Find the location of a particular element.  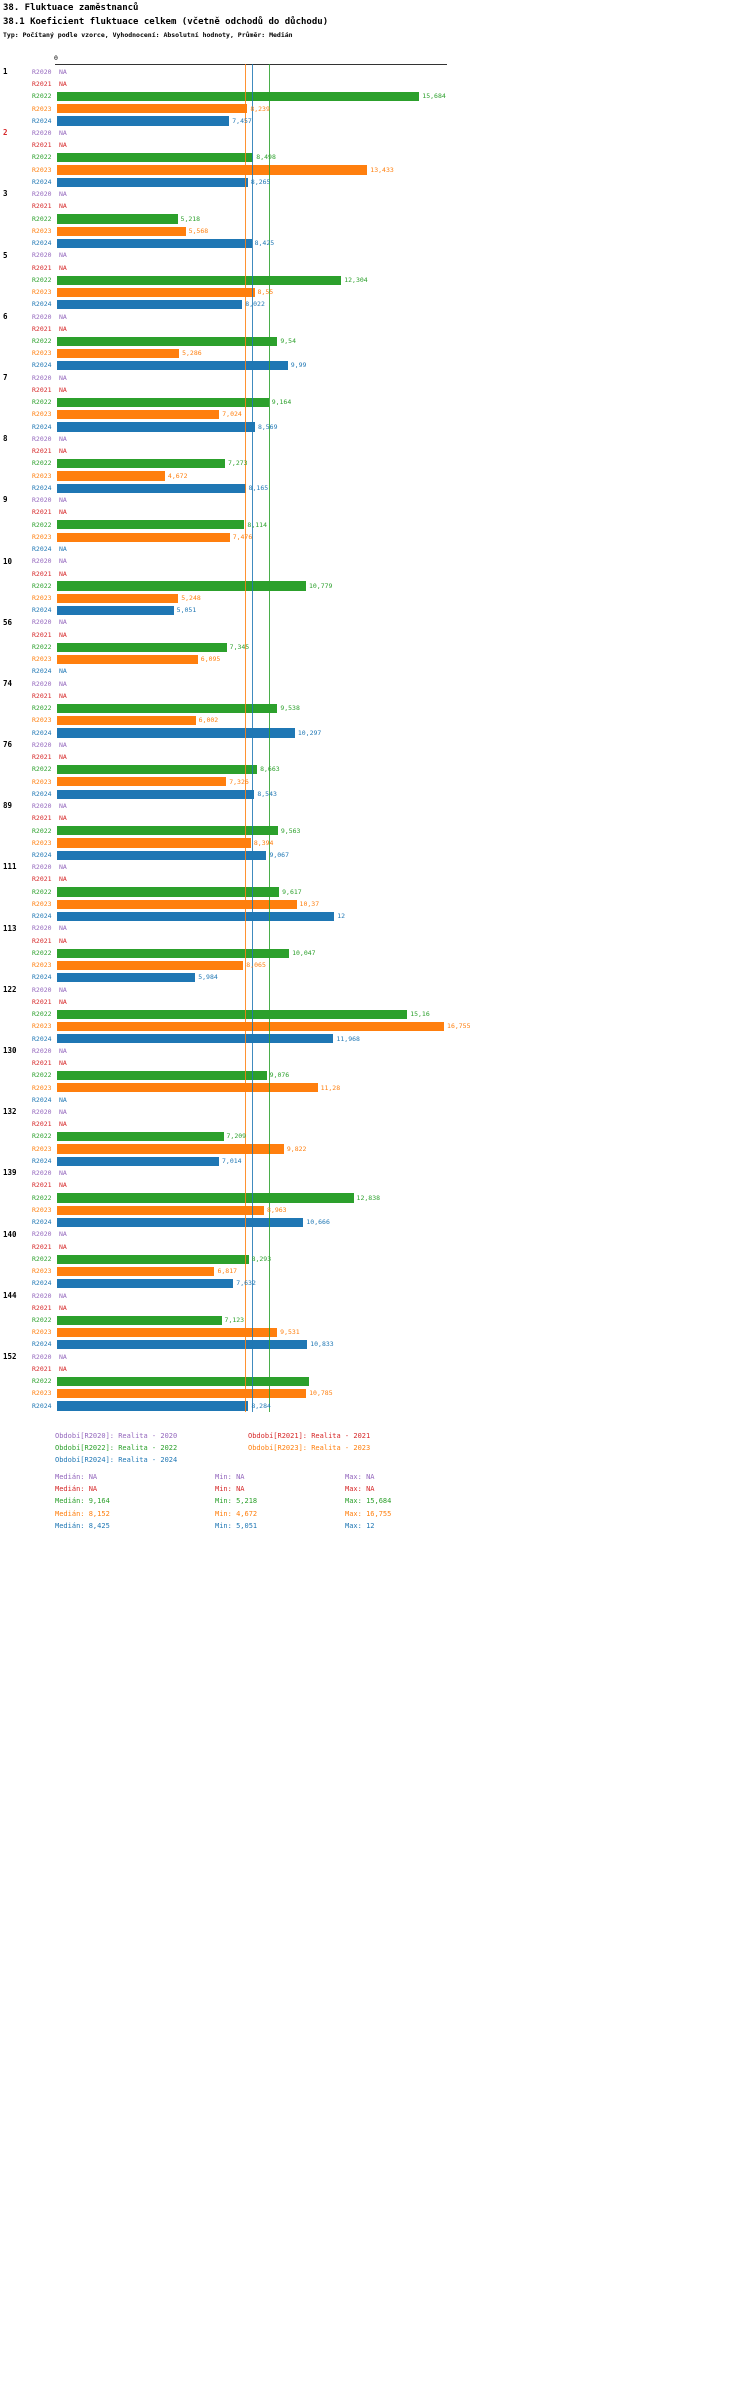

group-label: 76 is located at coordinates (8, 745).